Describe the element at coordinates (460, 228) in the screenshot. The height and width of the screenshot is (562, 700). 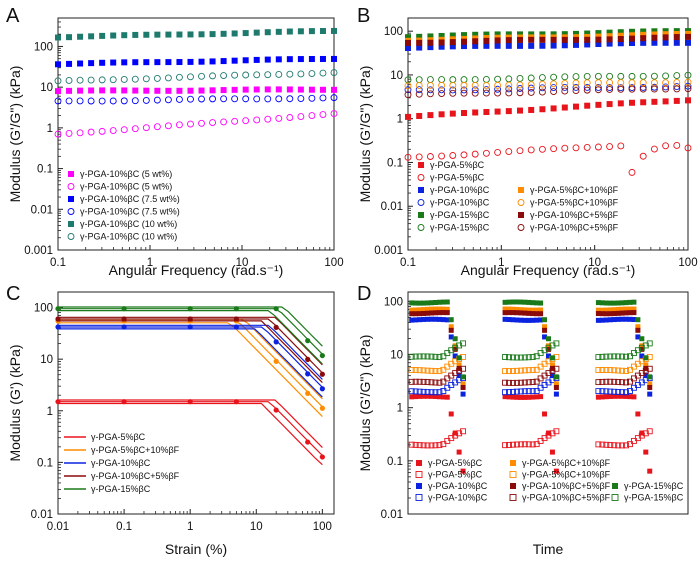
I see `legend-label: γ-PGA-15%βC` at that location.